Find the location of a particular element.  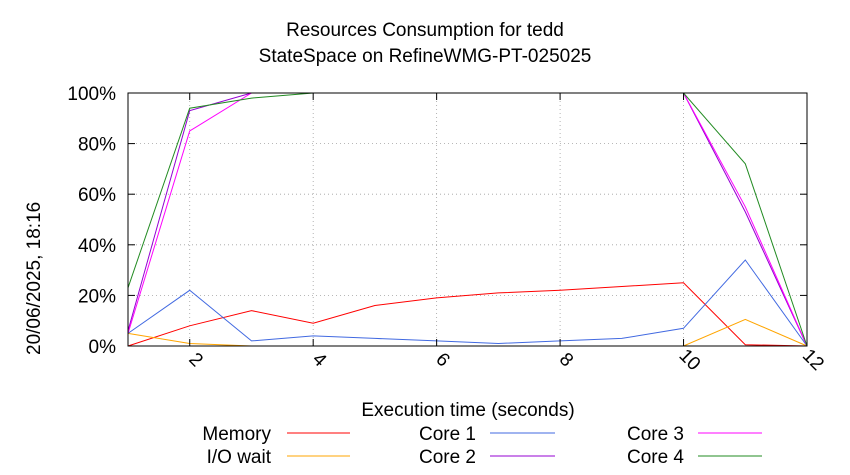

legend-label-memory: Memory is located at coordinates (236, 434).